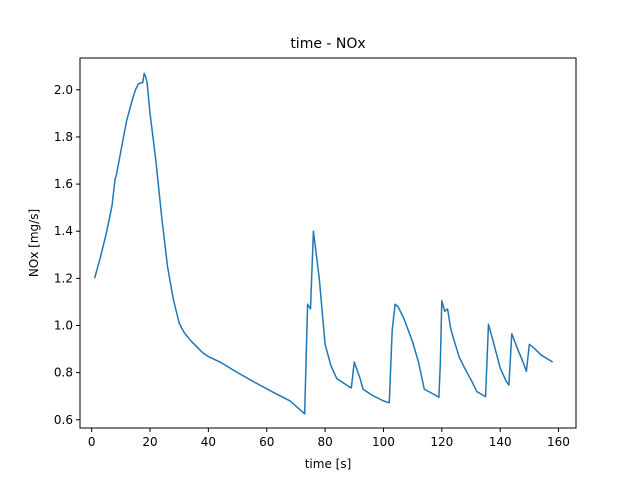 The image size is (640, 480). What do you see at coordinates (500, 442) in the screenshot?
I see `x-tick-label: 140` at bounding box center [500, 442].